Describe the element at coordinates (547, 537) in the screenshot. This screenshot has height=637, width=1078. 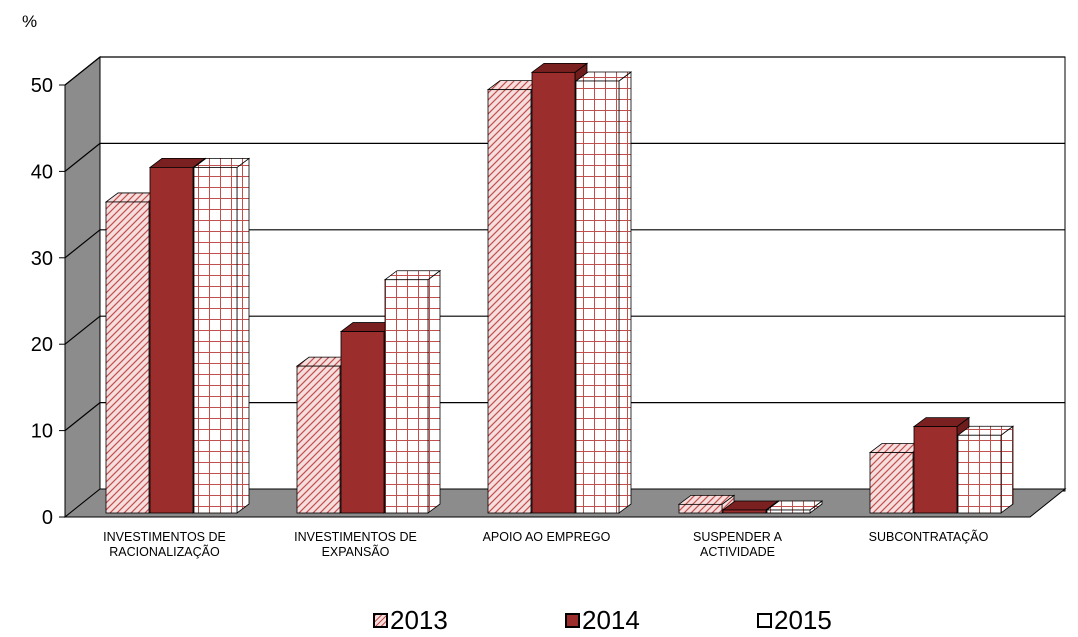
I see `x-category-label: APOIO AO EMPREGO` at that location.